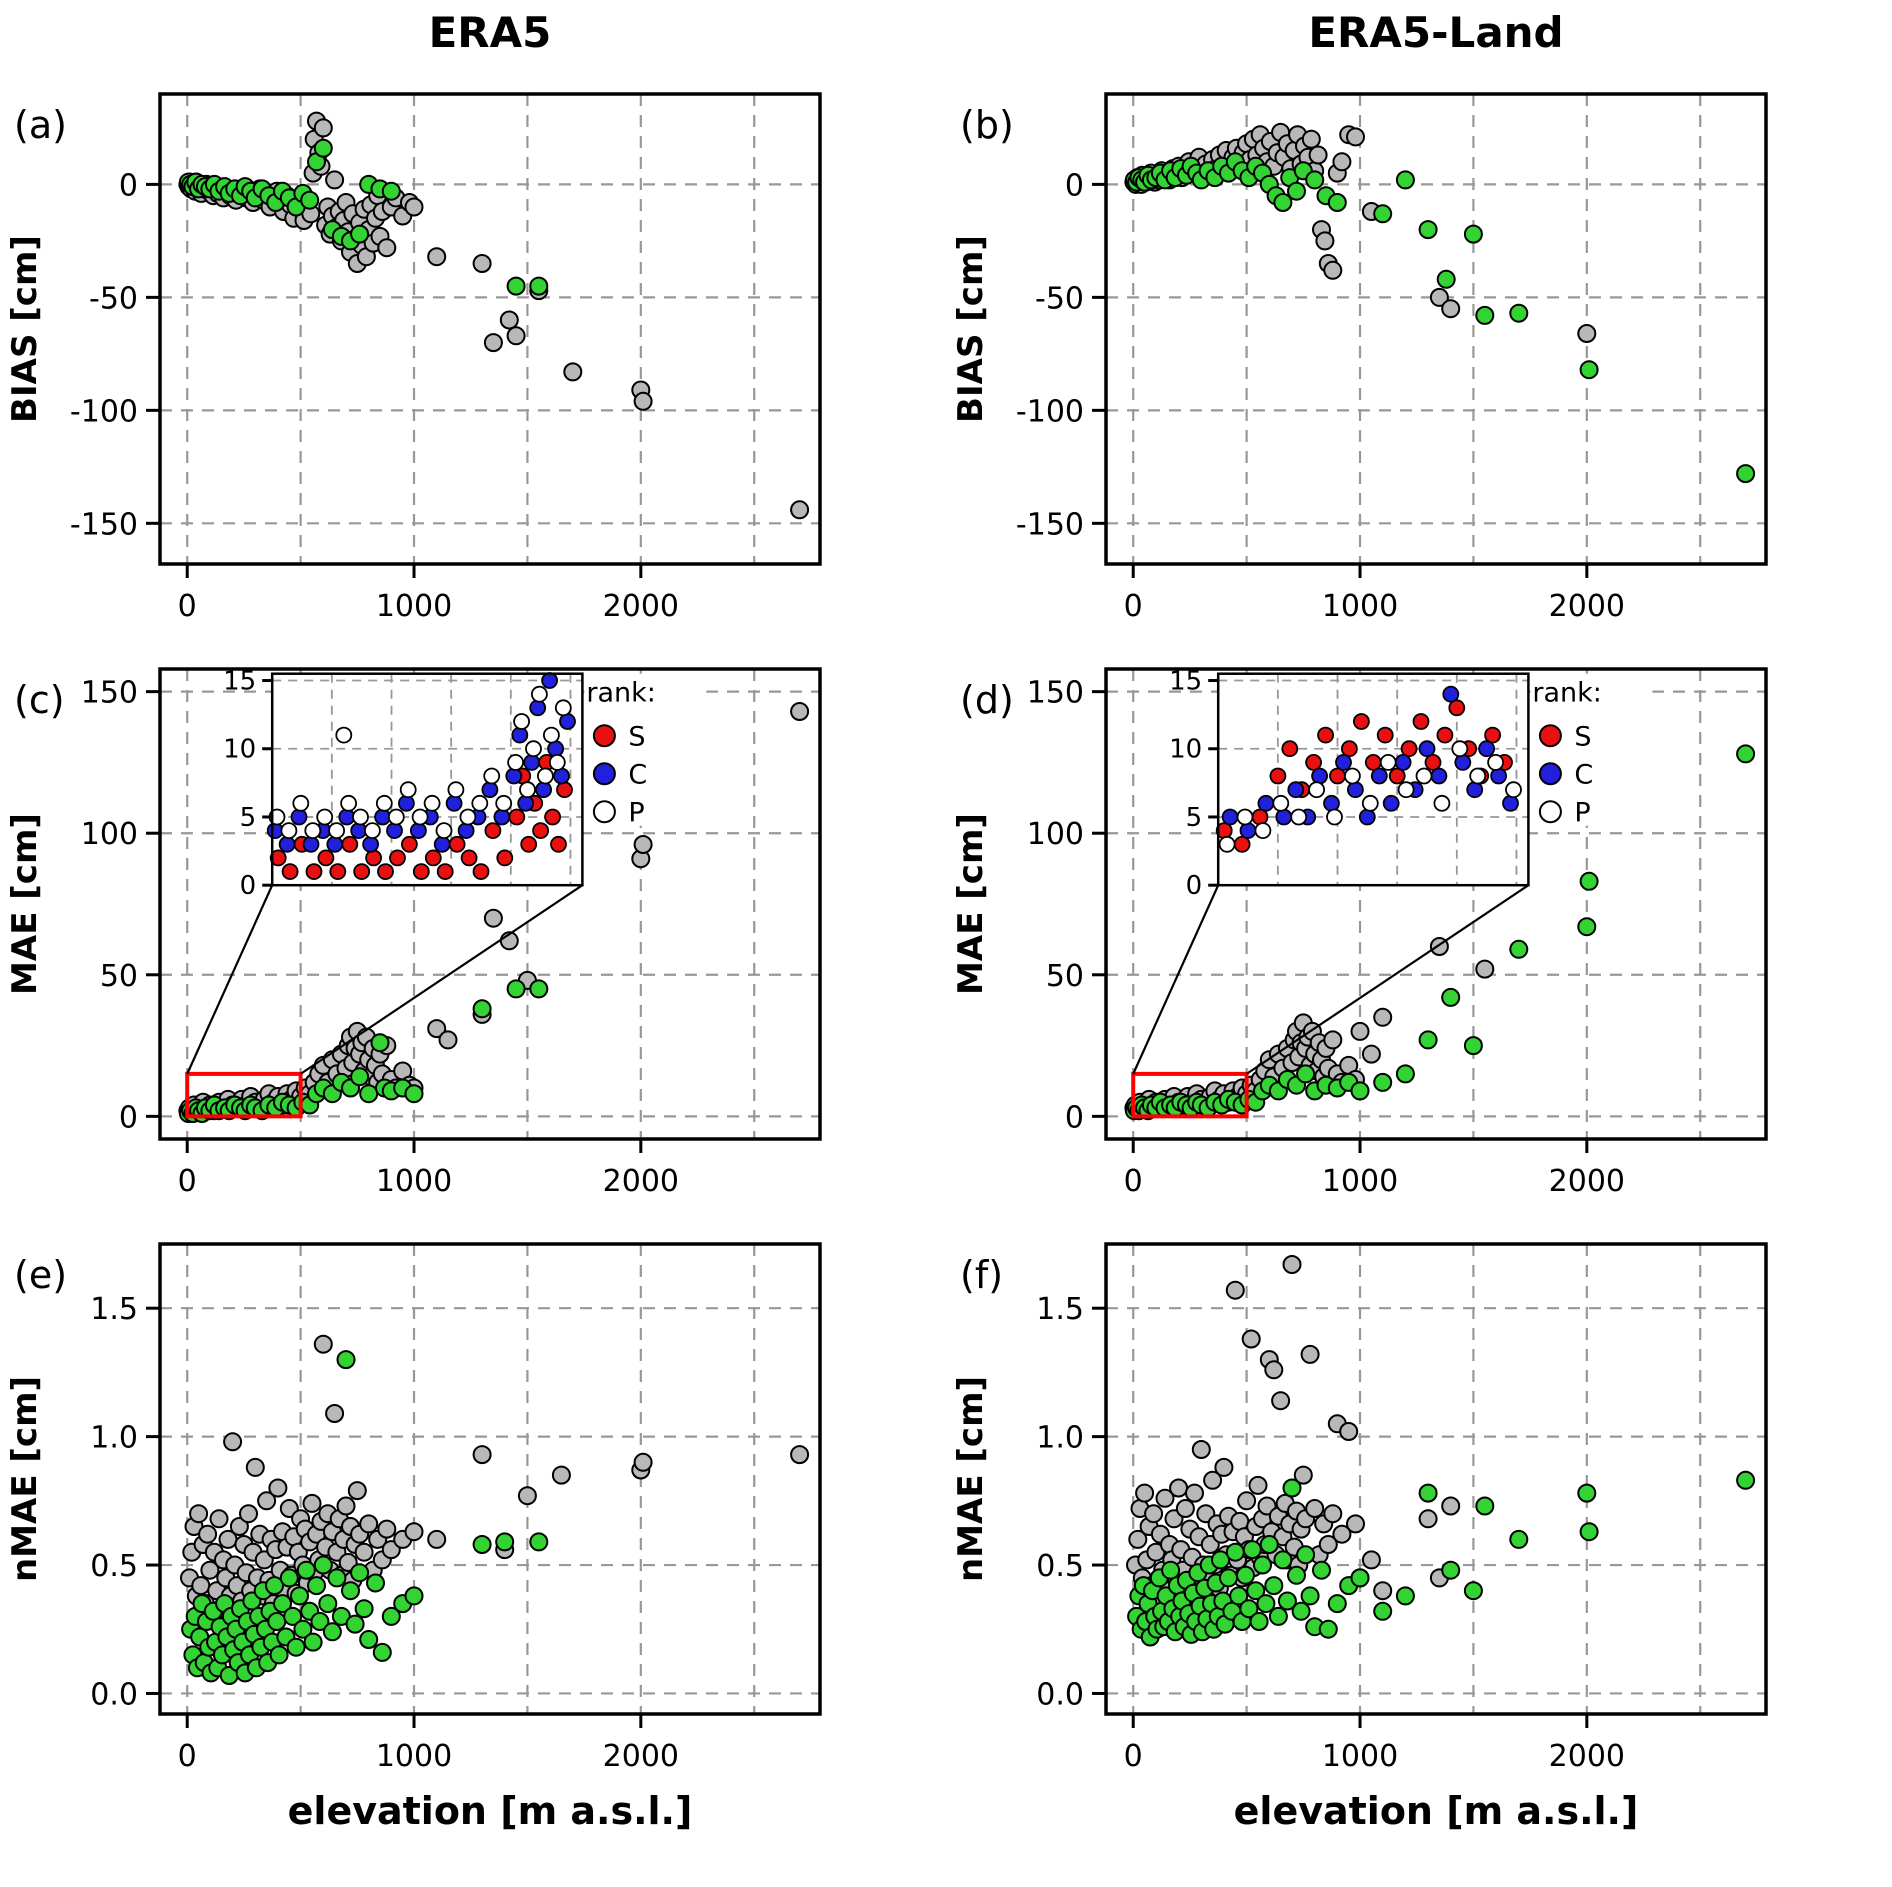 The height and width of the screenshot is (1887, 1892). I want to click on y-tick-label: 150, so click(109, 693).